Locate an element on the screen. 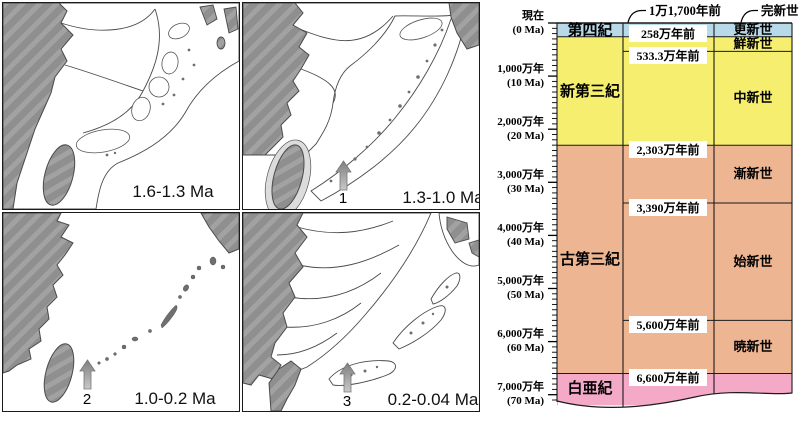 This screenshot has height=423, width=800. svg-text: 更新世 is located at coordinates (752, 29).